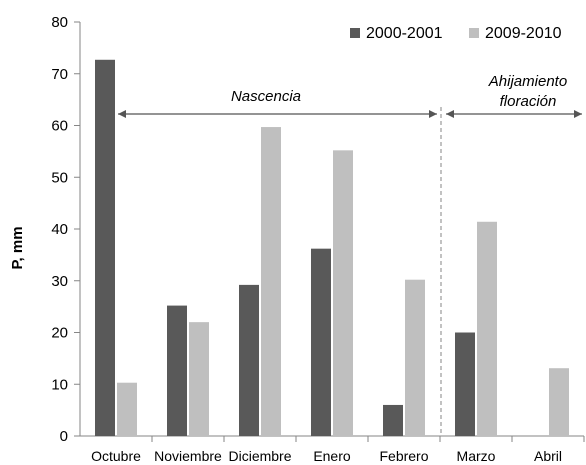 The height and width of the screenshot is (465, 586). I want to click on ahijamiento-arrowhead-left, so click(450, 114).